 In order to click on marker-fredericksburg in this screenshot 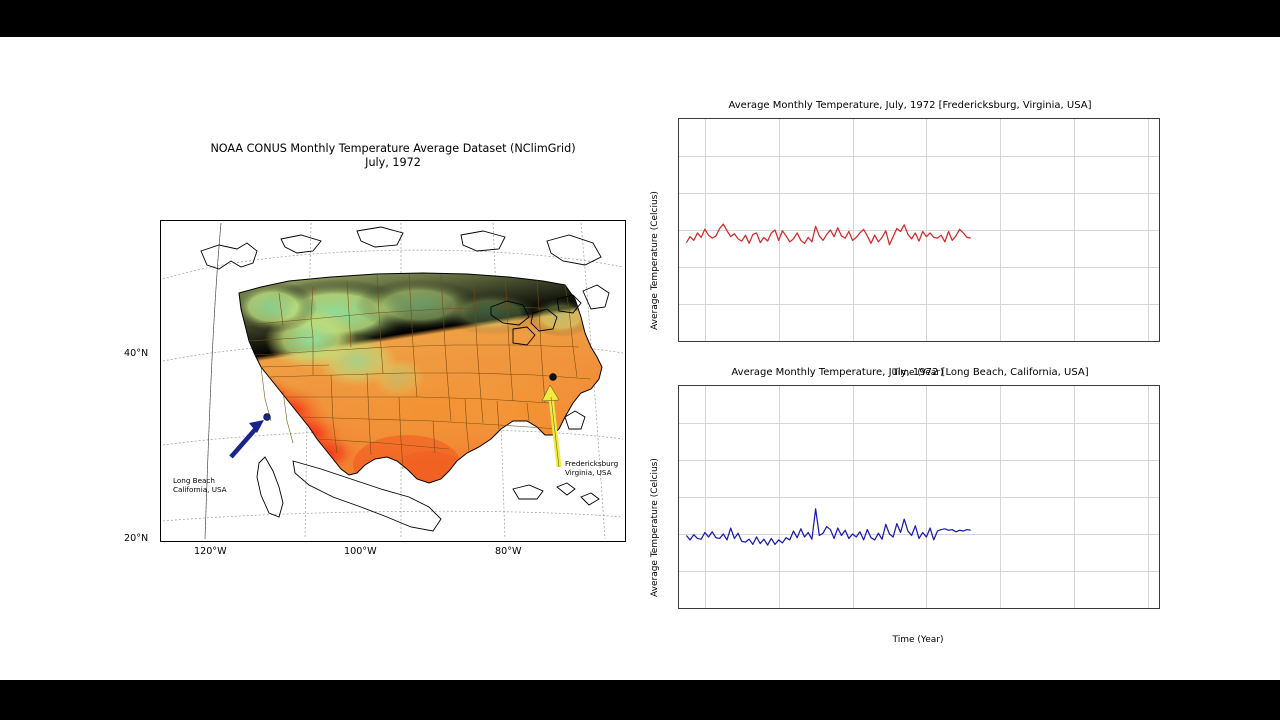, I will do `click(553, 377)`.